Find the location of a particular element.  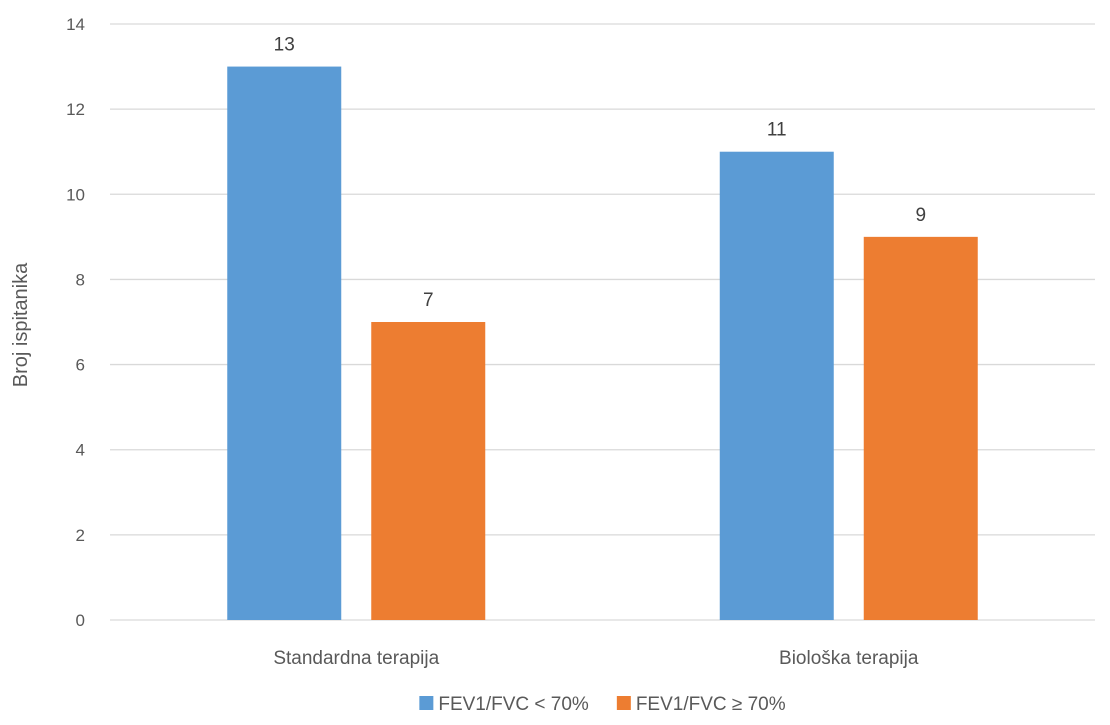

y-tick-label: 6 is located at coordinates (80, 365).